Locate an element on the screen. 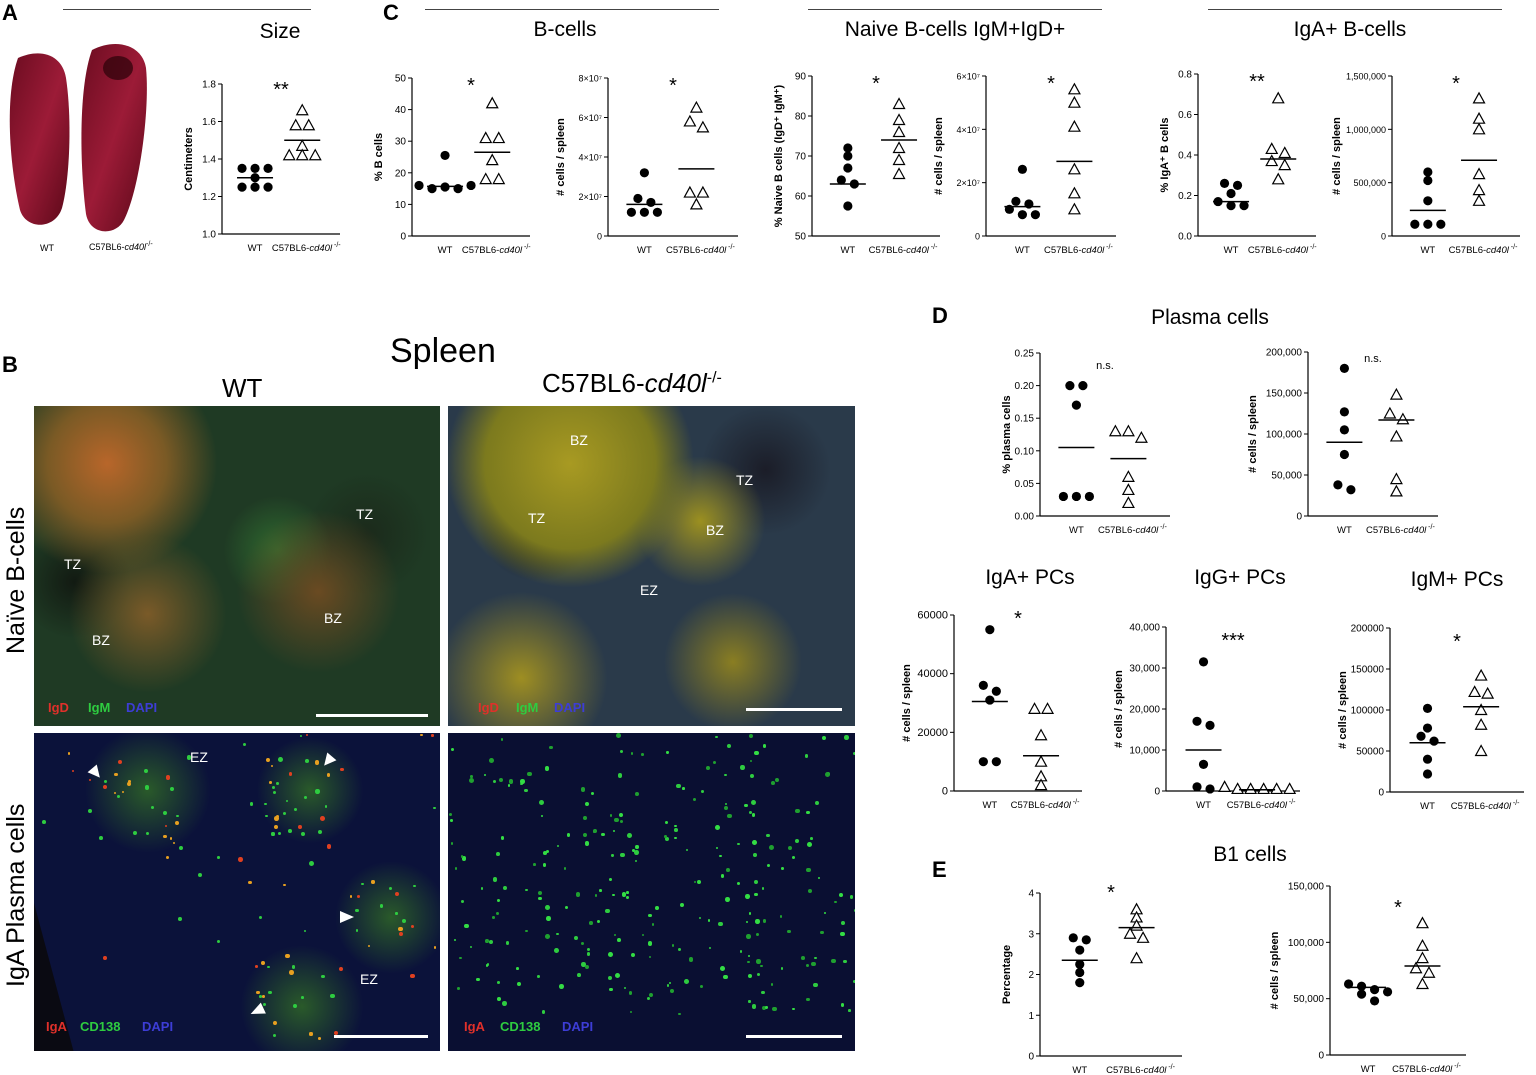 Image resolution: width=1536 pixels, height=1075 pixels. title-size: Size is located at coordinates (280, 31).